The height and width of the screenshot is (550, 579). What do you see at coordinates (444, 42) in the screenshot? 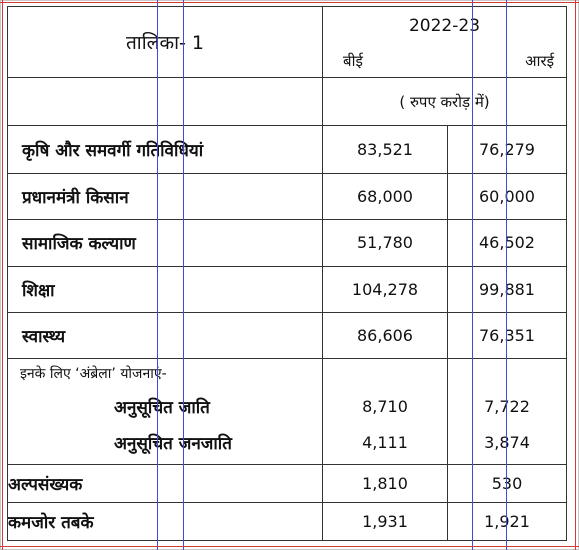
I see `year-header: 2022-23 बीई आरई` at bounding box center [444, 42].